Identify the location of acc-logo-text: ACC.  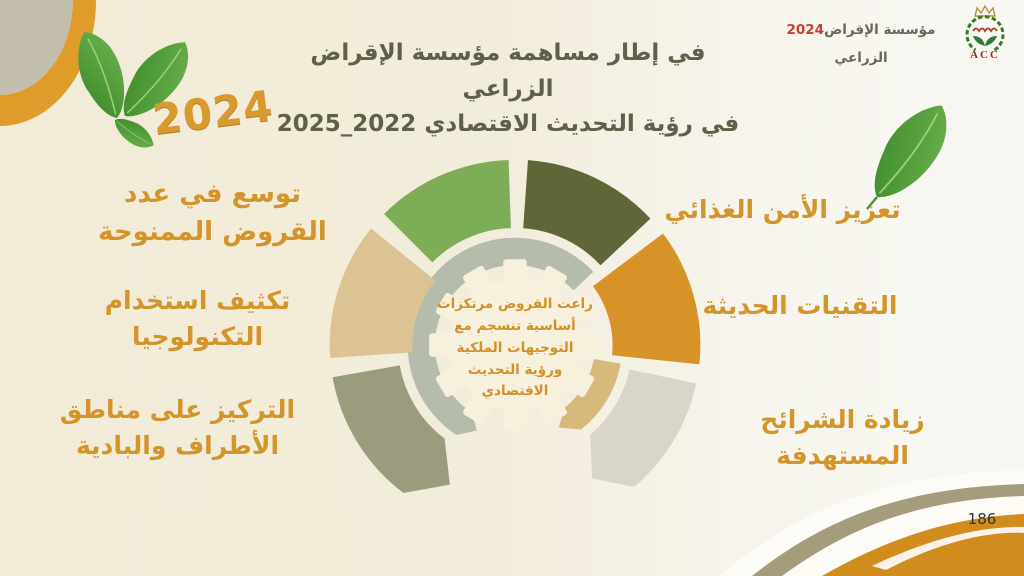
(985, 55).